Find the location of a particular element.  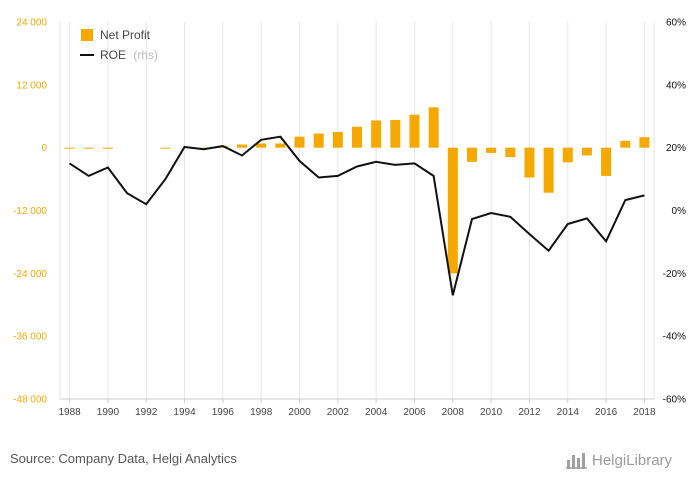

x-tick-label: 1998 is located at coordinates (261, 412).